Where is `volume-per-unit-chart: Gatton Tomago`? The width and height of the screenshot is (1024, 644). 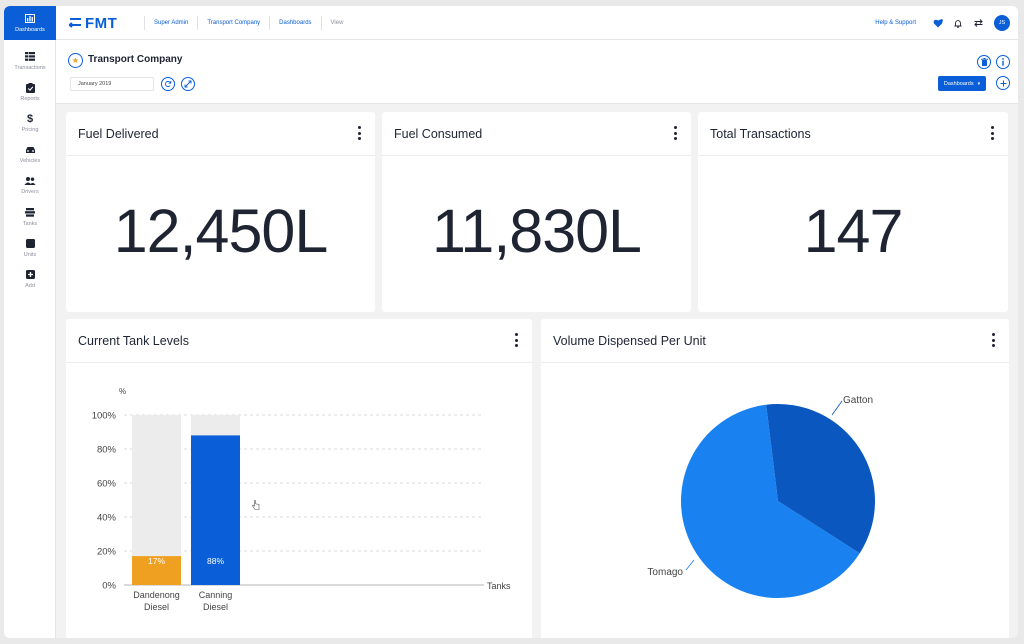
volume-per-unit-chart: Gatton Tomago is located at coordinates (761, 496).